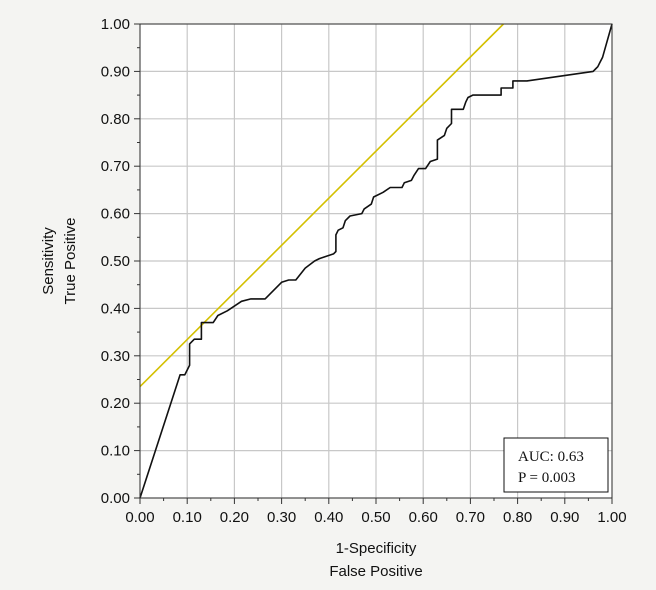 This screenshot has height=590, width=656. Describe the element at coordinates (115, 71) in the screenshot. I see `y-tick-label: 0.90` at that location.